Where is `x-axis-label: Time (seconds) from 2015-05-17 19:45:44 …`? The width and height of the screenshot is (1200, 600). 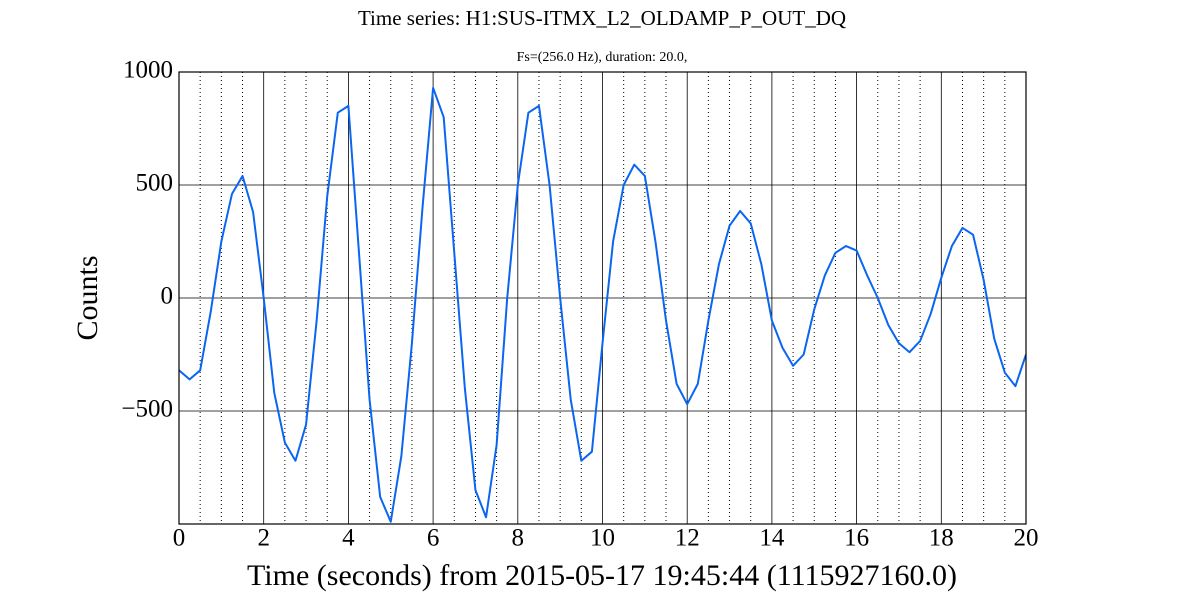
x-axis-label: Time (seconds) from 2015-05-17 19:45:44 … is located at coordinates (602, 575).